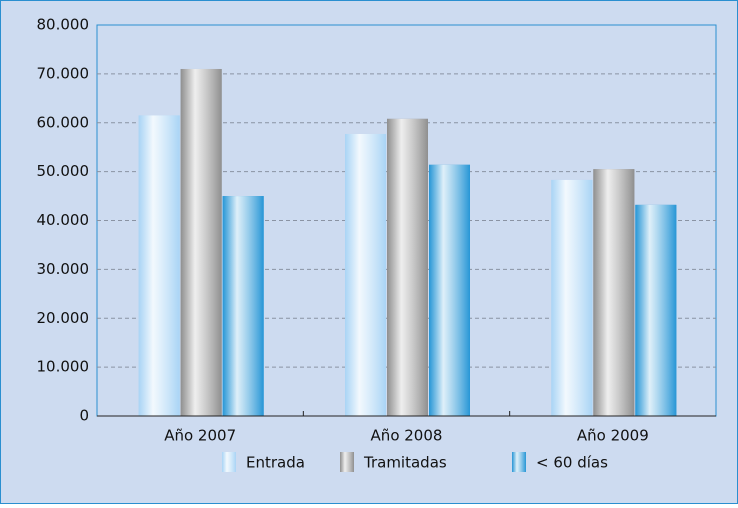 Image resolution: width=738 pixels, height=508 pixels. What do you see at coordinates (63, 73) in the screenshot?
I see `y-tick-label: 70.000` at bounding box center [63, 73].